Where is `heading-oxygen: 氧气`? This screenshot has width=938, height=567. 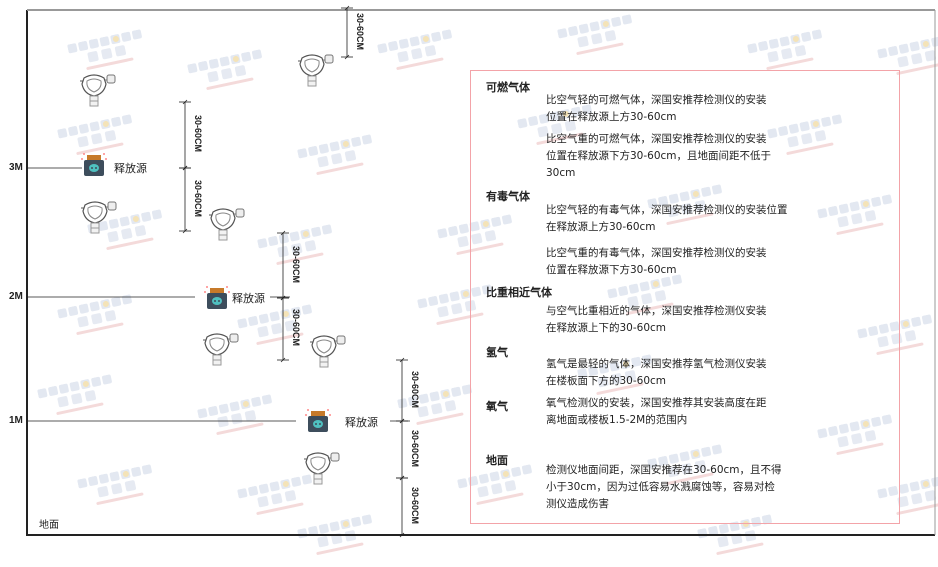
heading-oxygen: 氧气 is located at coordinates (497, 406).